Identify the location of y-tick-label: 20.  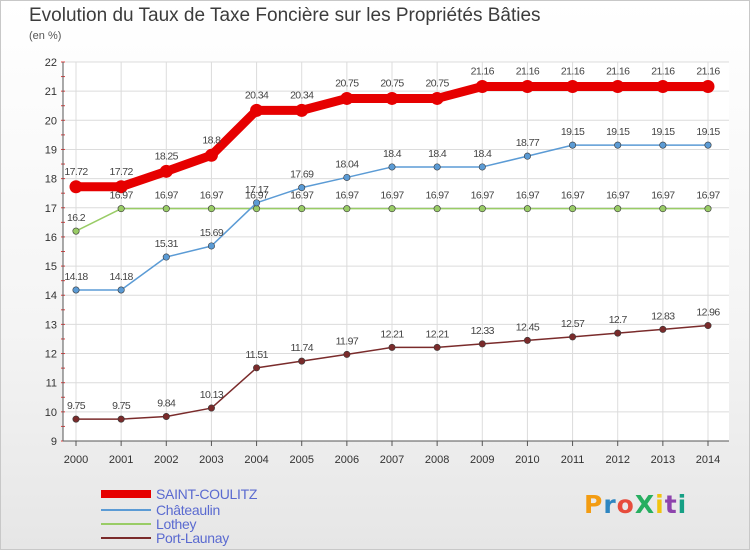
(51, 121).